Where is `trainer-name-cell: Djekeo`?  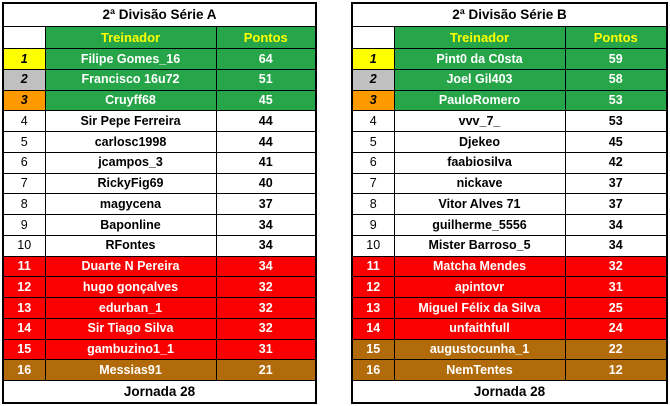 trainer-name-cell: Djekeo is located at coordinates (479, 142).